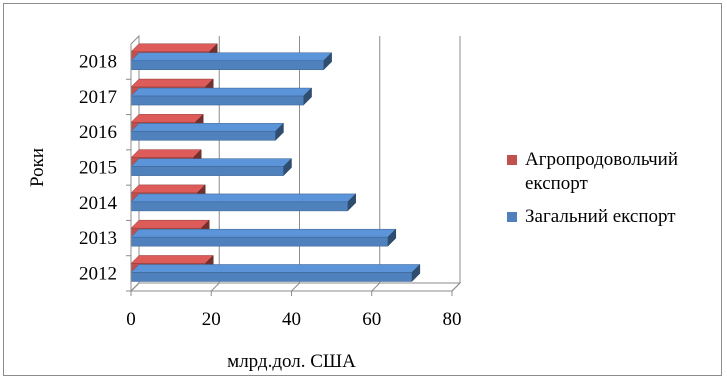 This screenshot has height=381, width=727. I want to click on y-tick-labels: 2012 2013 2014 2015 2016 2017 2018, so click(105, 172).